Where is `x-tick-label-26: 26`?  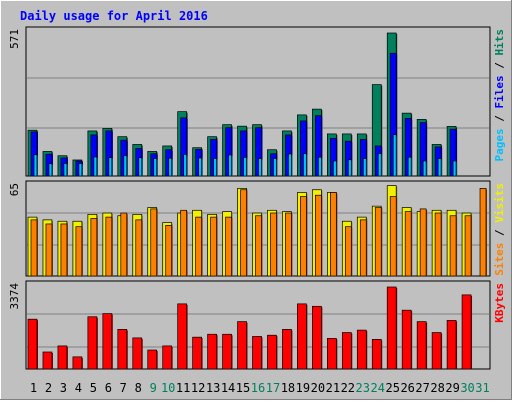
x-tick-label-26: 26 is located at coordinates (407, 388).